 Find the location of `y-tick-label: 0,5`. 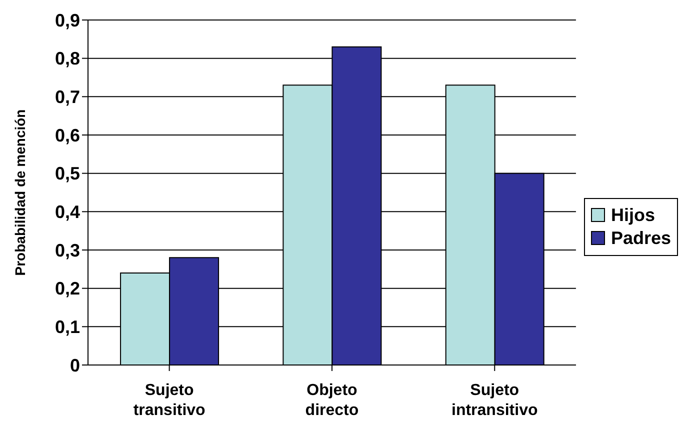

y-tick-label: 0,5 is located at coordinates (67, 174).